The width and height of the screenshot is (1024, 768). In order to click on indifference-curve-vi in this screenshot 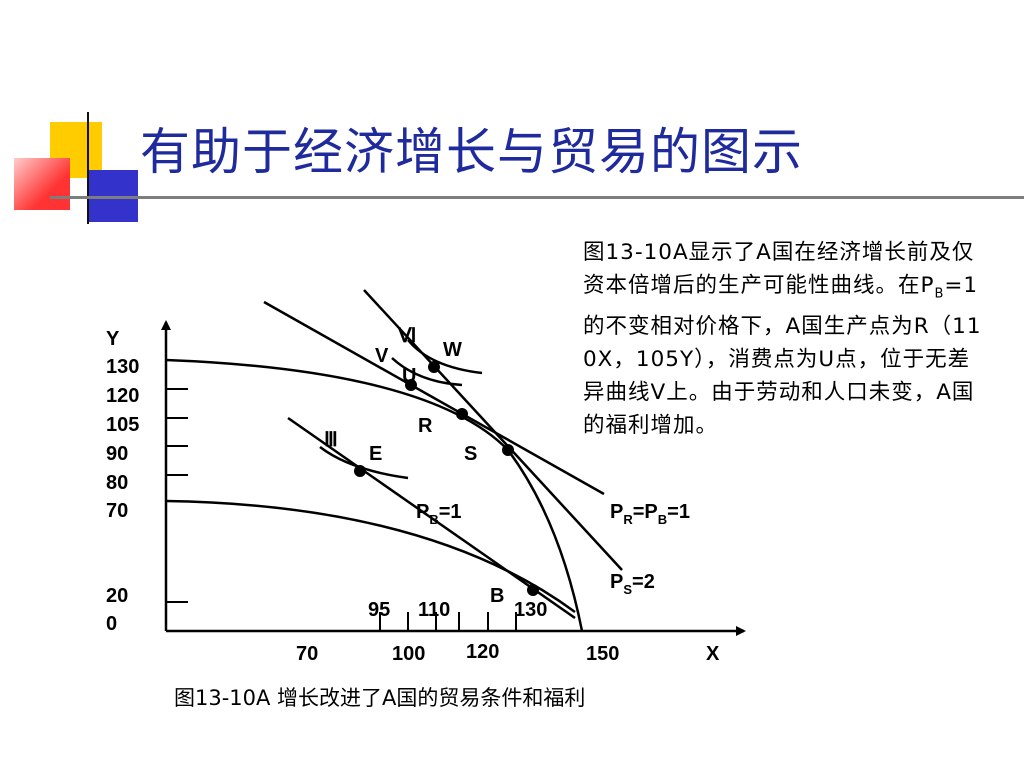, I will do `click(445, 357)`.